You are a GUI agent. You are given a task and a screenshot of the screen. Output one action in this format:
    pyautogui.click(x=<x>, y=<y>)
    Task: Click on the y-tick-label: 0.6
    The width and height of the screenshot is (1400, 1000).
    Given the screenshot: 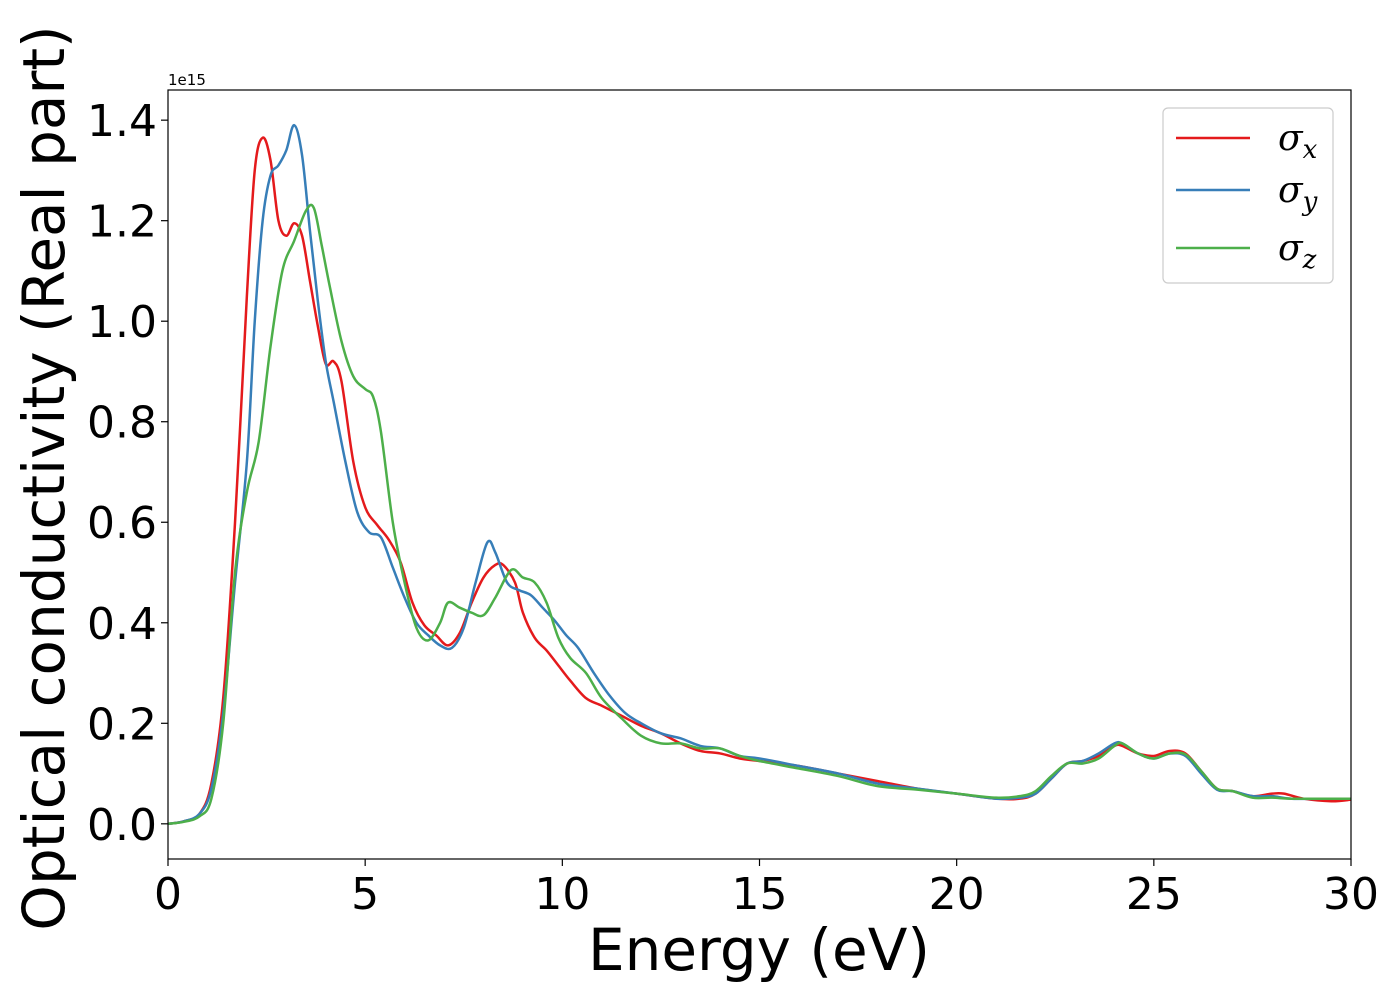 What is the action you would take?
    pyautogui.click(x=122, y=523)
    